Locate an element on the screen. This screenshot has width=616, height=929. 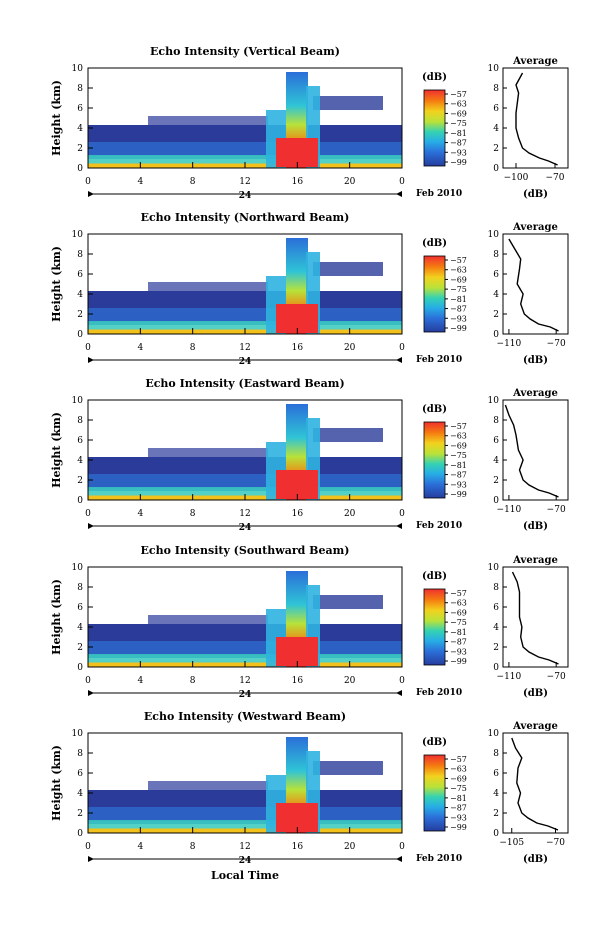
average-x-tick-label: −110 is located at coordinates (509, 510).